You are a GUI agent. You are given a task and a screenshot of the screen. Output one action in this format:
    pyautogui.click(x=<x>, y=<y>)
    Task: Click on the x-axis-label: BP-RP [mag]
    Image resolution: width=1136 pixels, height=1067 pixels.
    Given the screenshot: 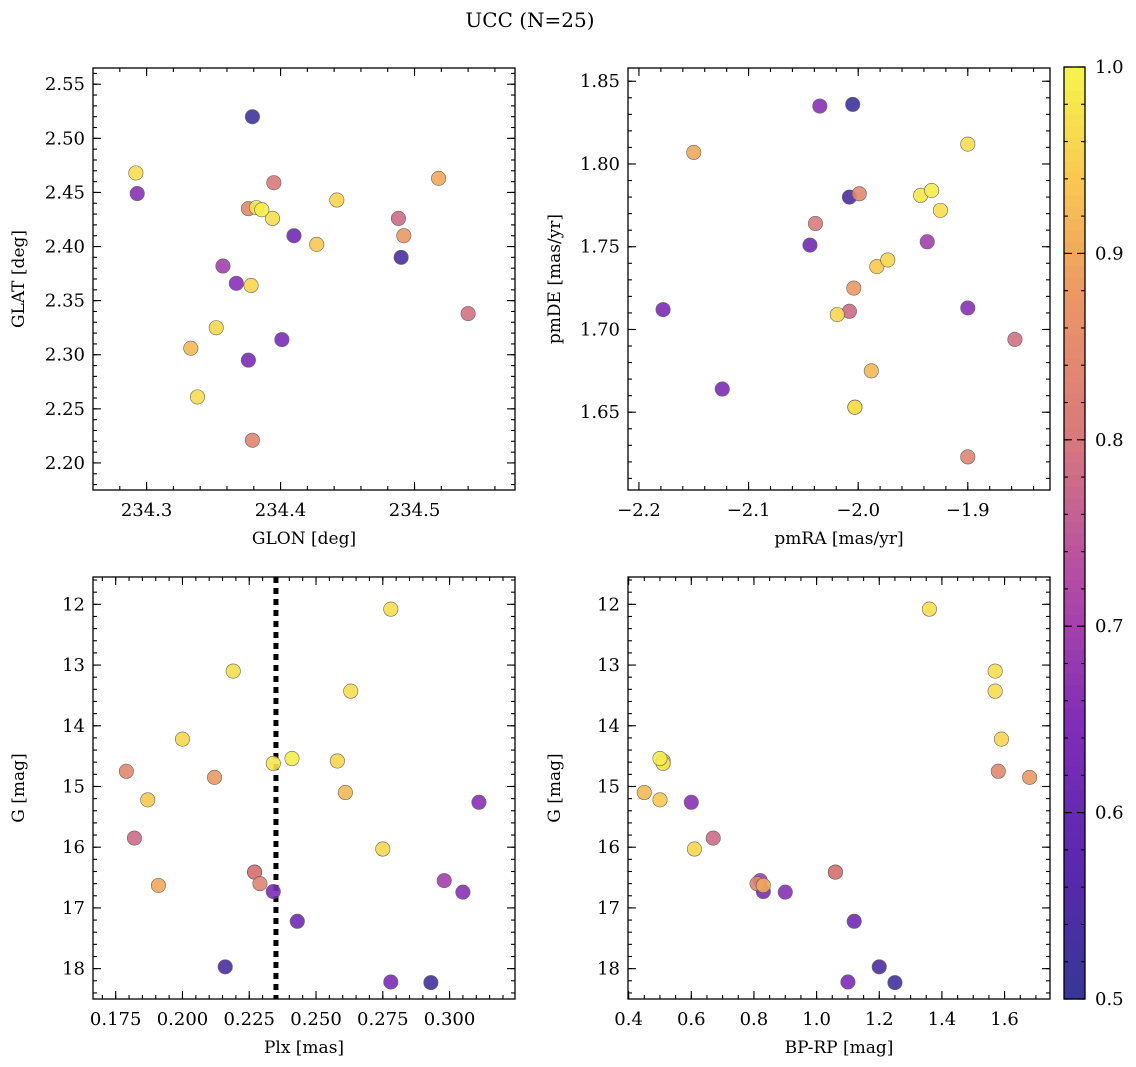 What is the action you would take?
    pyautogui.click(x=839, y=1048)
    